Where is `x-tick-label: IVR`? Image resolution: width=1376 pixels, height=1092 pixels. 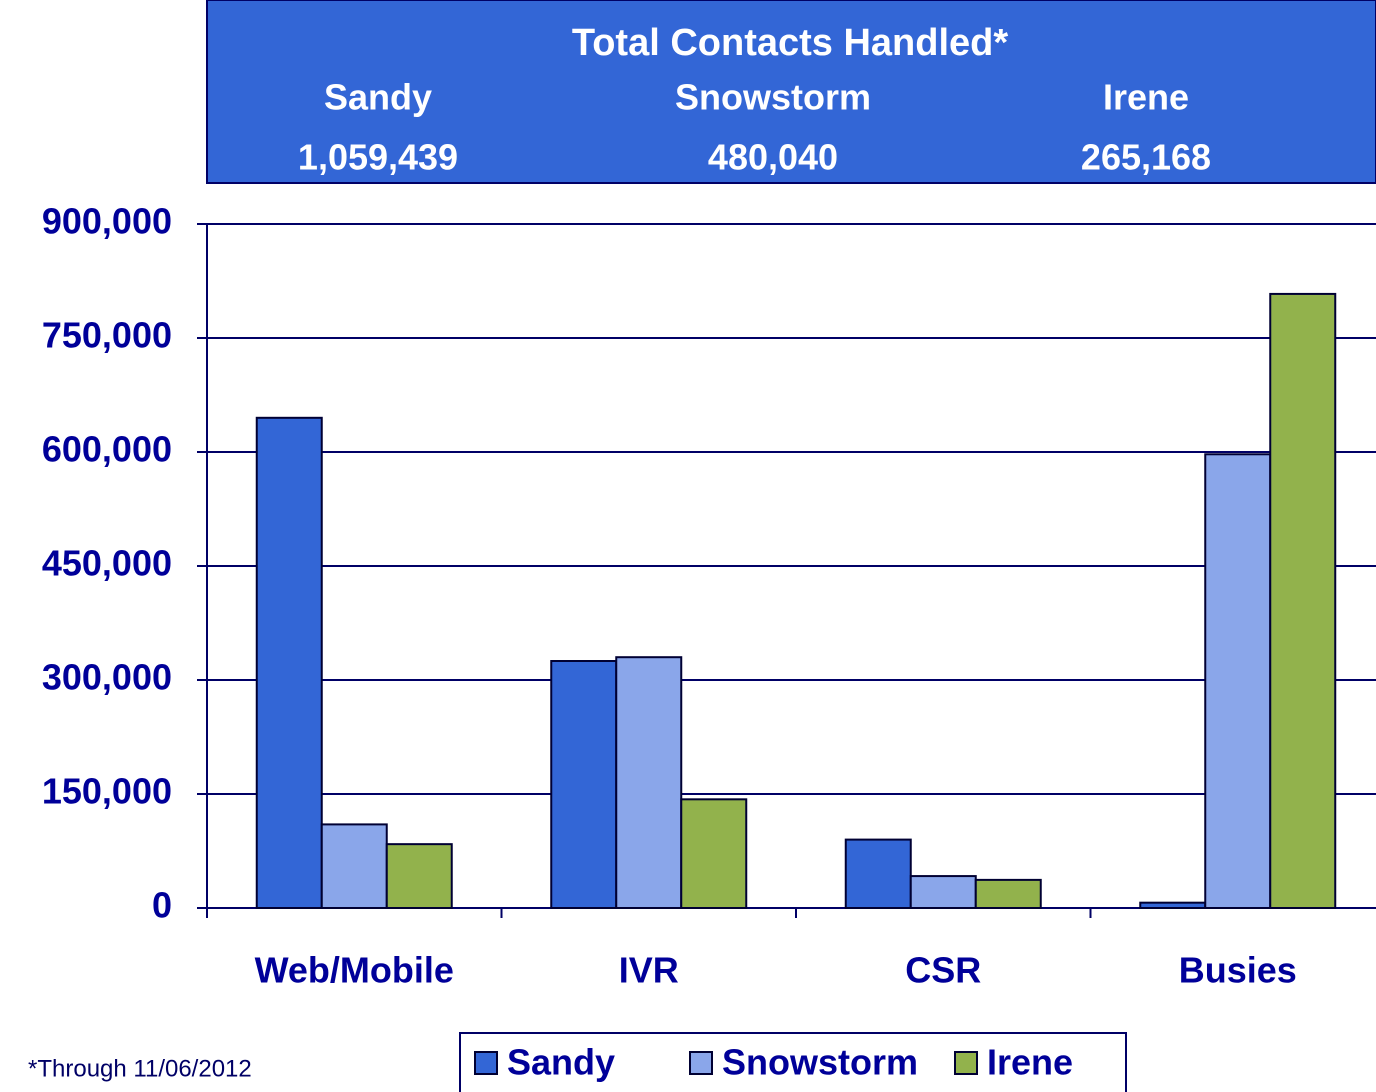 x-tick-label: IVR is located at coordinates (649, 970).